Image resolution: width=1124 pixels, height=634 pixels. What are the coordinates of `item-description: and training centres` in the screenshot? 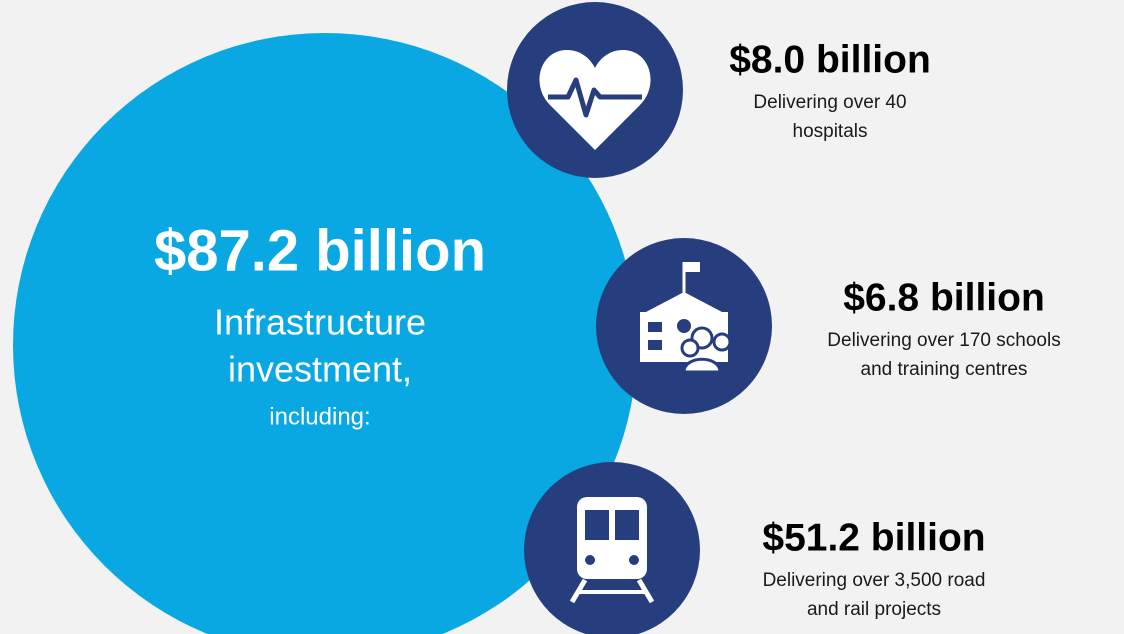 It's located at (944, 369).